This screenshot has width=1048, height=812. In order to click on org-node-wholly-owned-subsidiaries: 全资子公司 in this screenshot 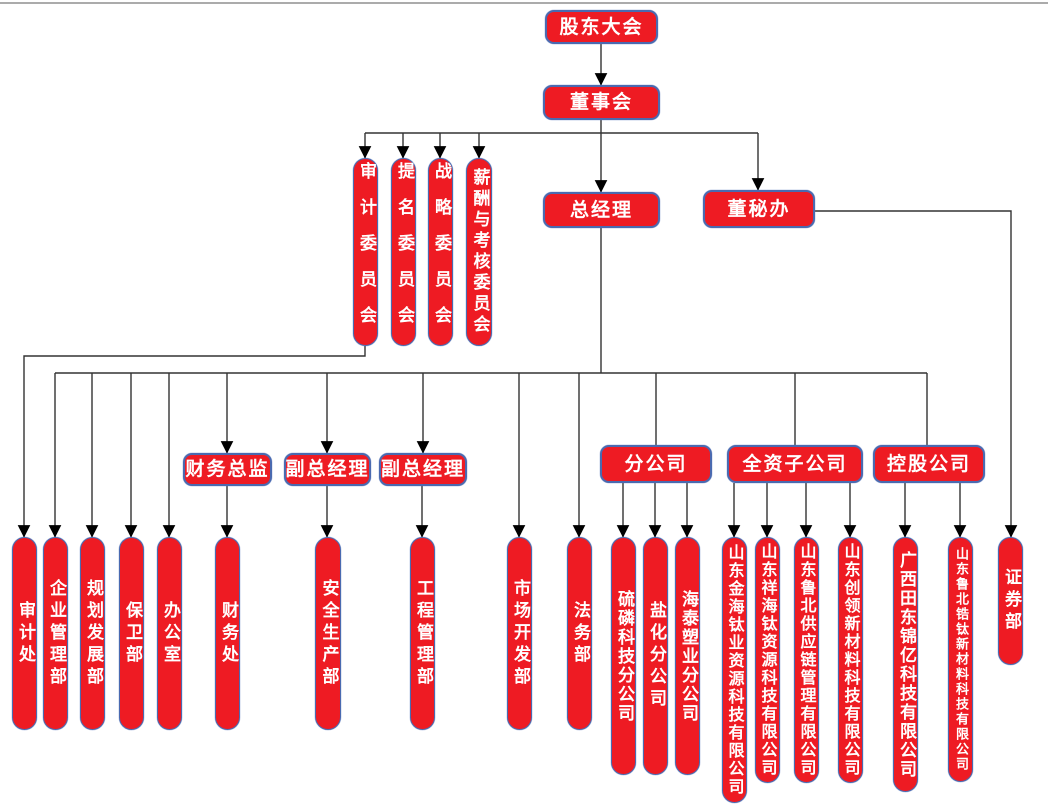, I will do `click(795, 464)`.